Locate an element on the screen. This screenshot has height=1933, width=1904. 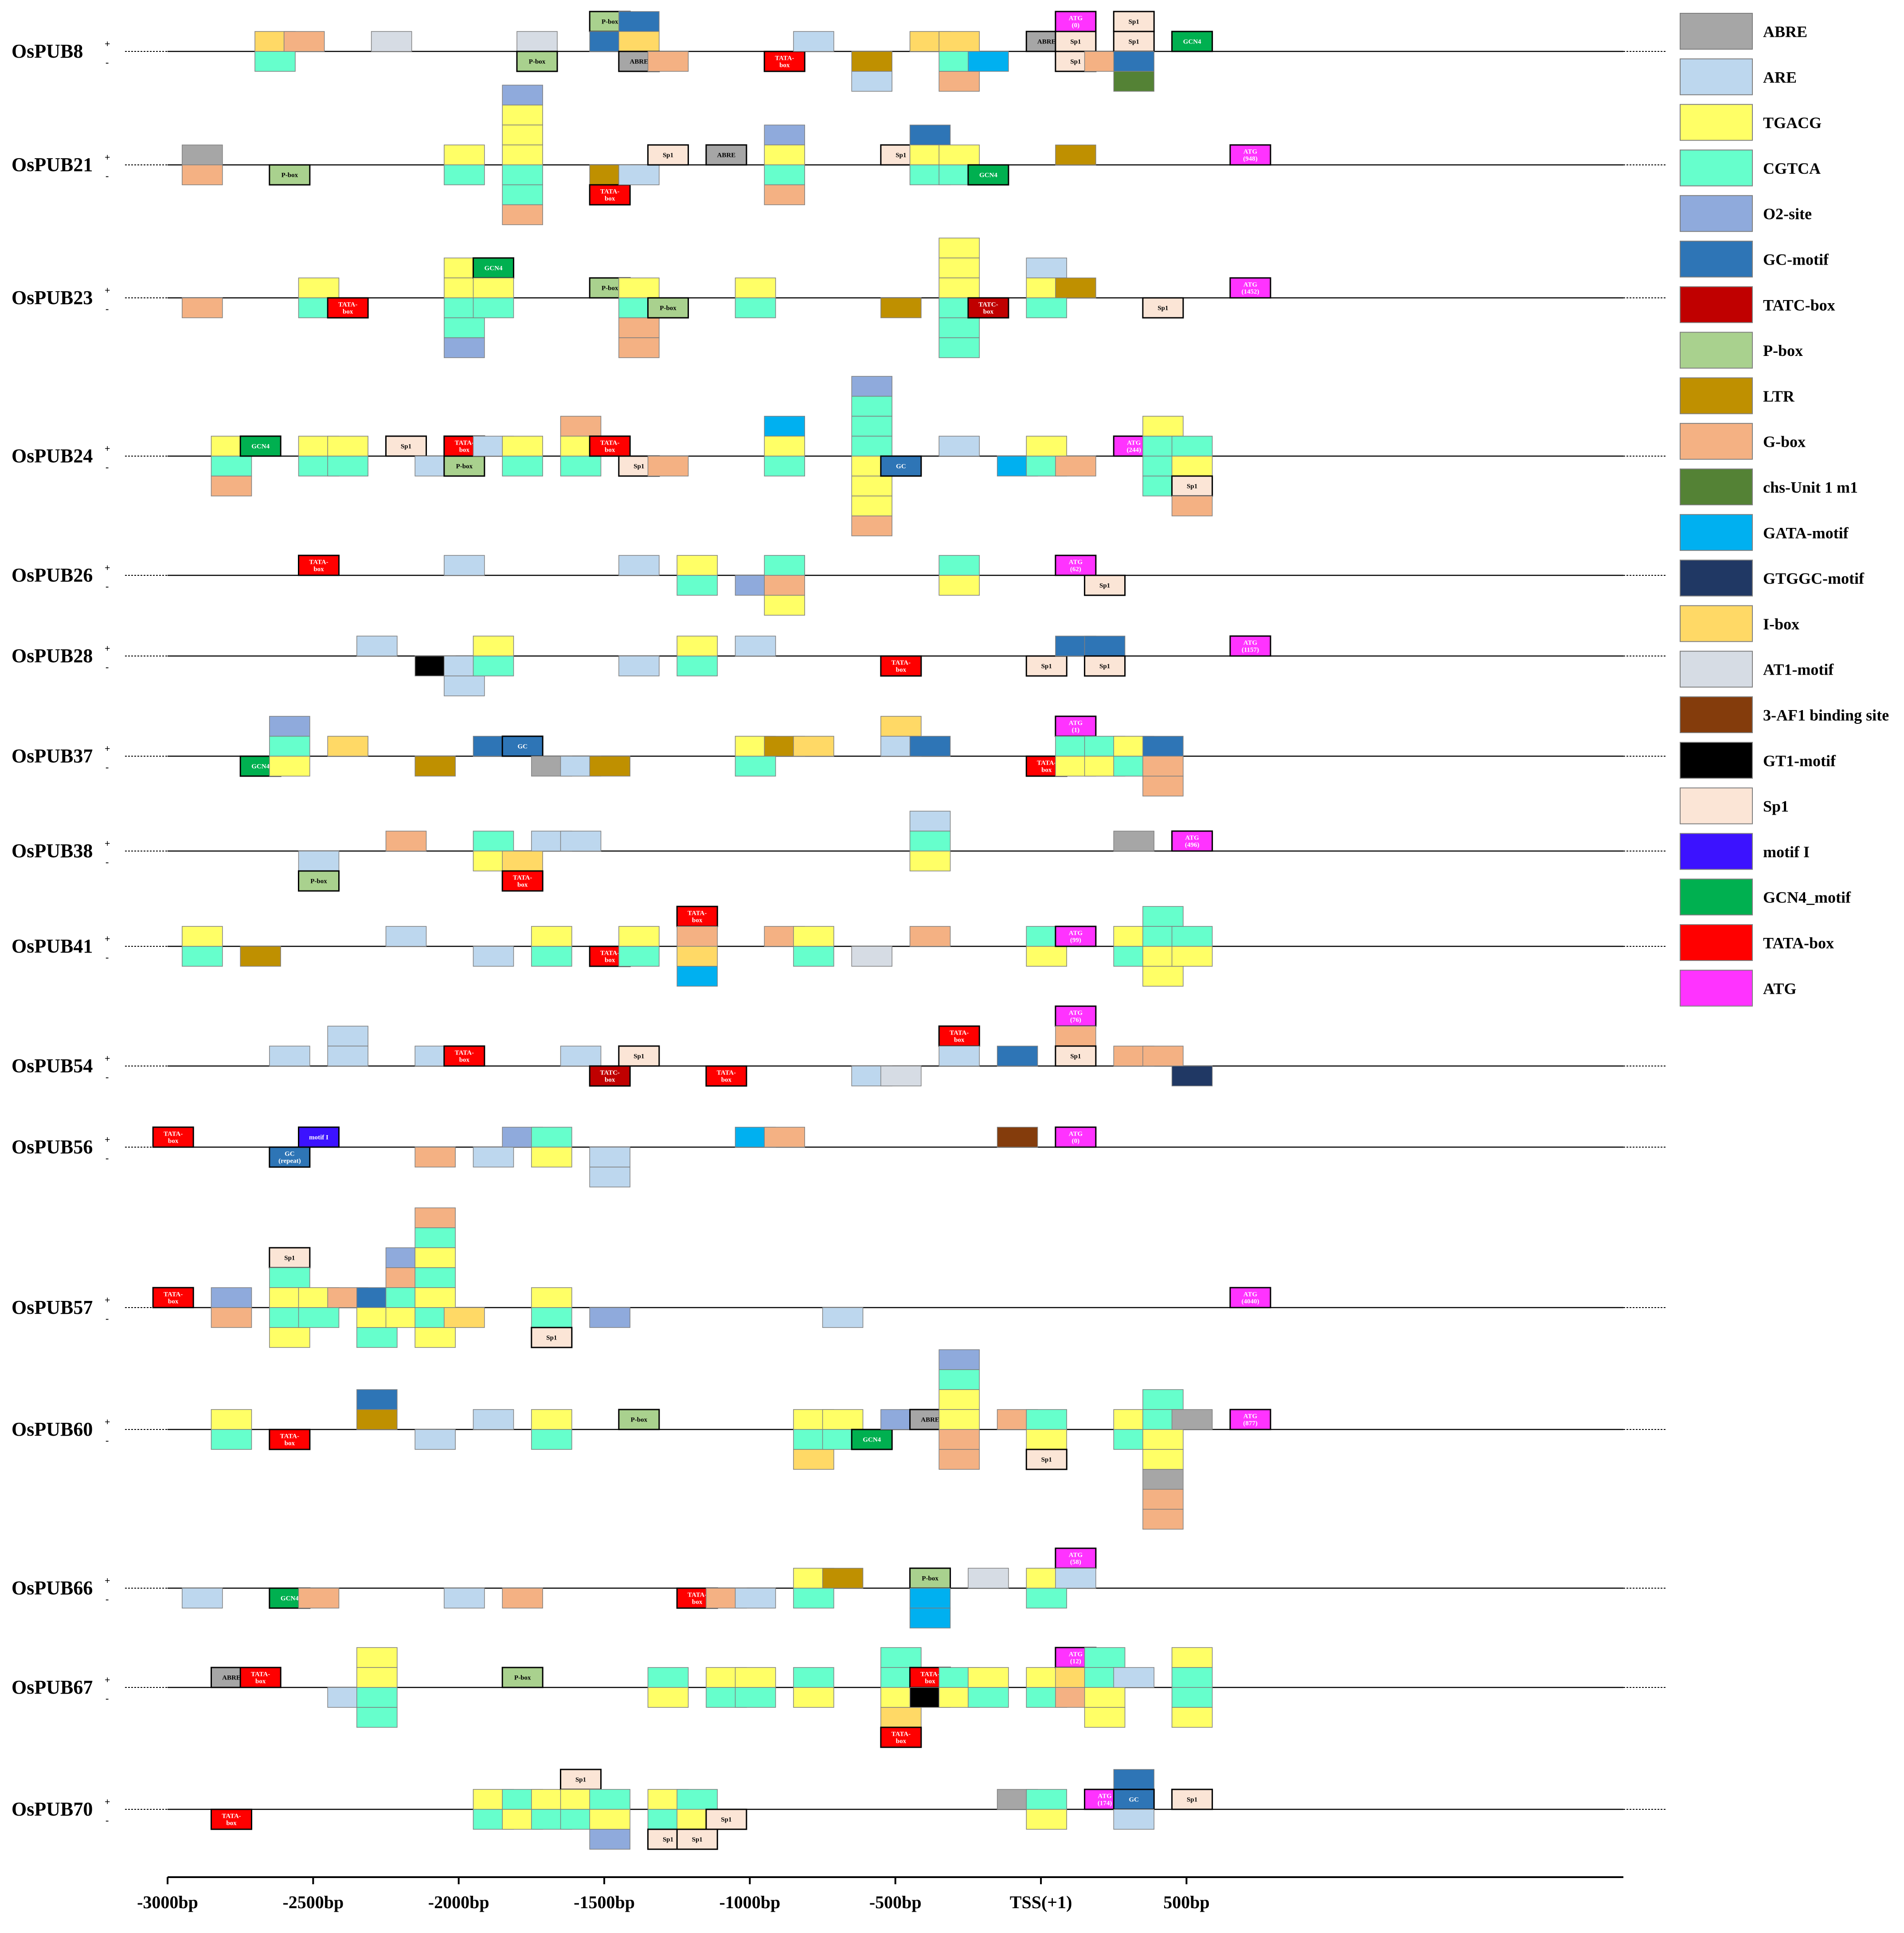
legend-label: GCN4_motif is located at coordinates (1807, 898).